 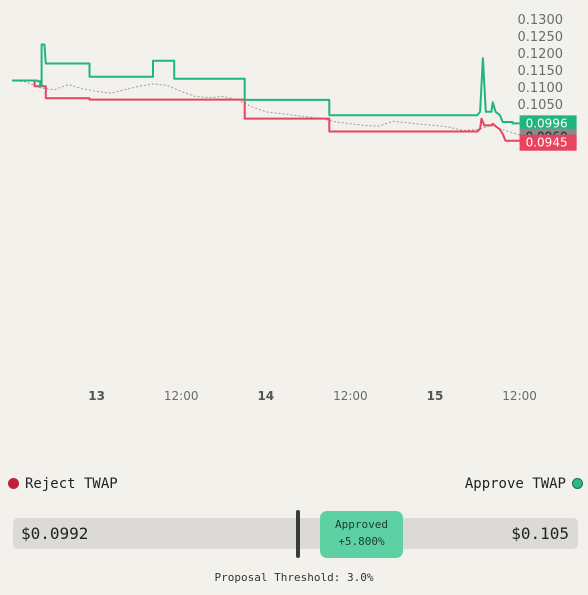 I want to click on twap-range-bar: $0.0992 $0.105, so click(x=295, y=533).